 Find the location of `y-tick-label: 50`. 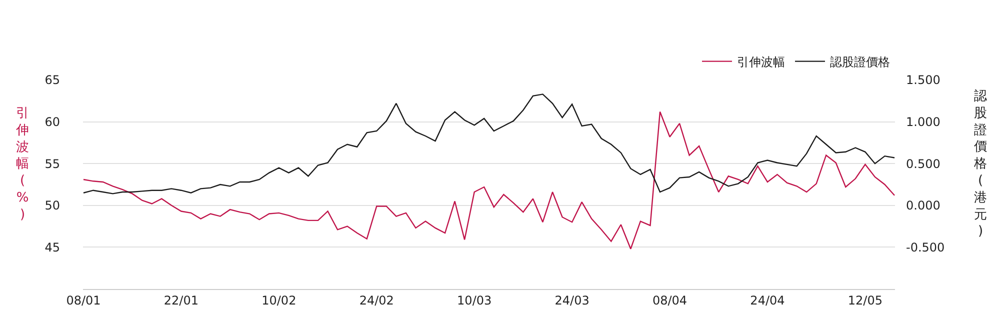

y-tick-label: 50 is located at coordinates (52, 205).